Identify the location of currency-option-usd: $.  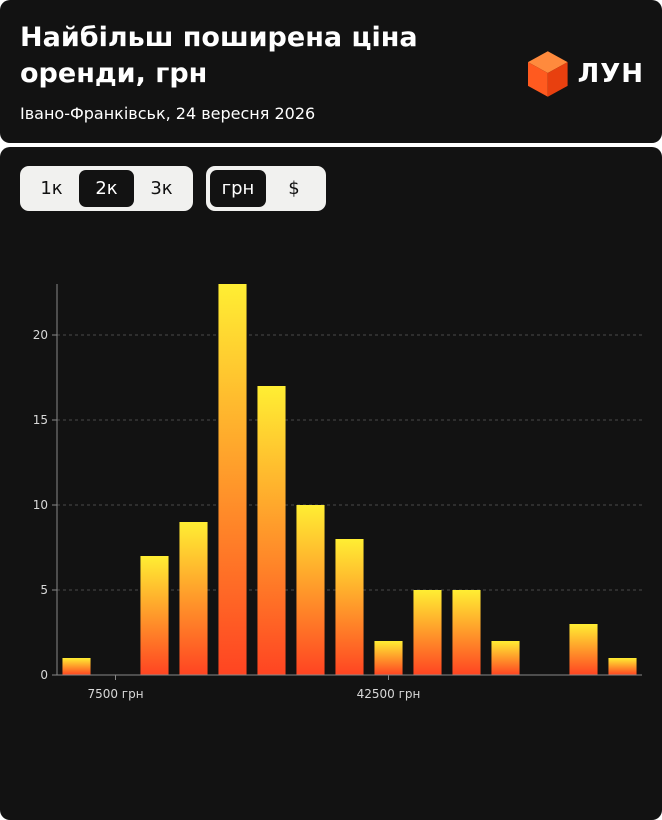
(294, 188).